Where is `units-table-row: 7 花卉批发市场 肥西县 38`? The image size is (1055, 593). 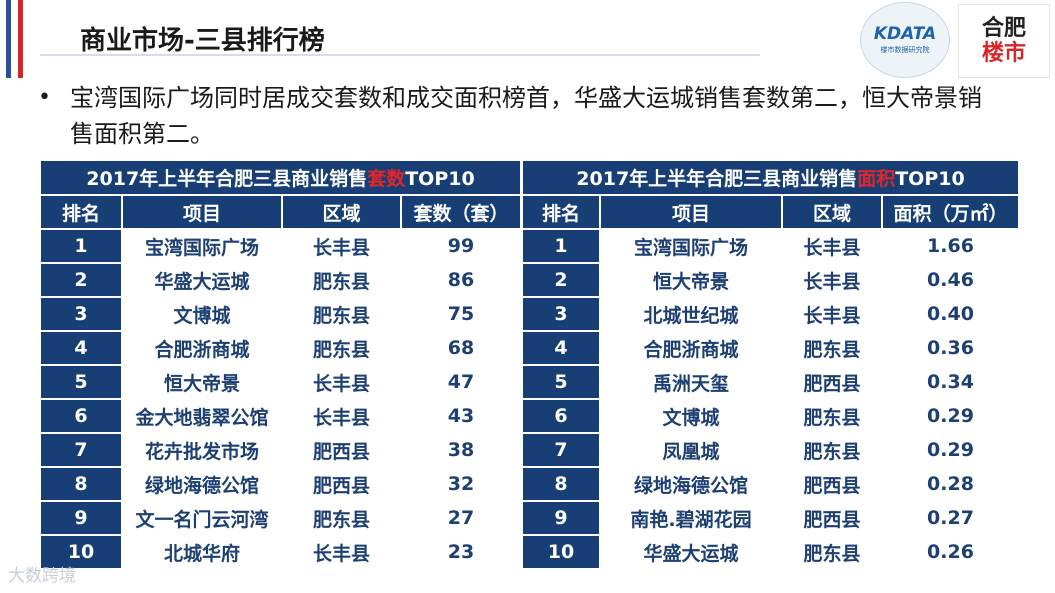 units-table-row: 7 花卉批发市场 肥西县 38 is located at coordinates (280, 450).